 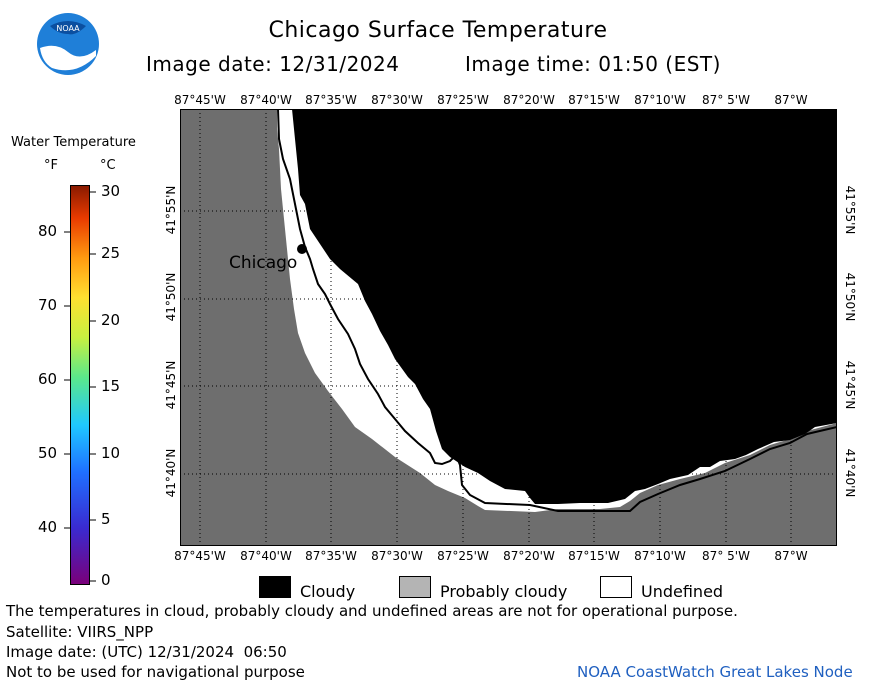 What do you see at coordinates (111, 320) in the screenshot?
I see `colorbar-c-tick: 20` at bounding box center [111, 320].